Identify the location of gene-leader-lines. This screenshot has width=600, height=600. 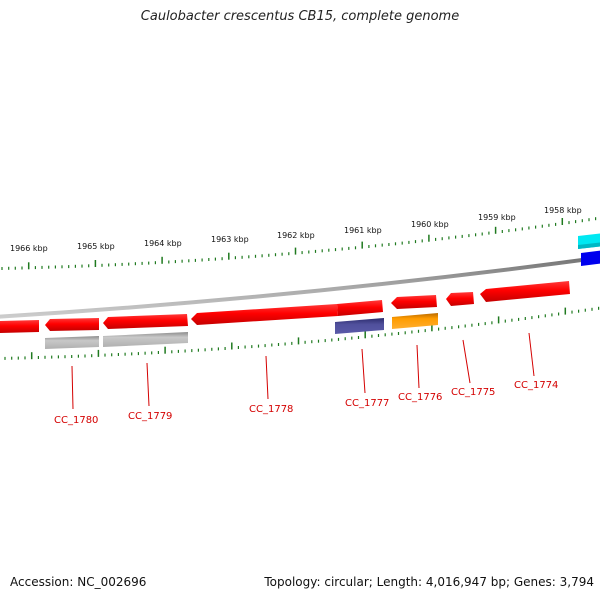
(303, 371).